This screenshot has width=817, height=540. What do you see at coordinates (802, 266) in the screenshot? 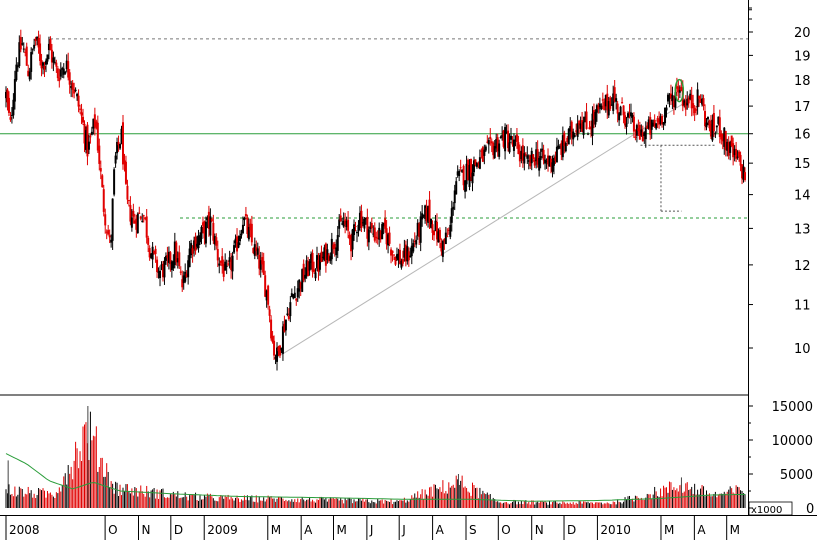
I see `price-y-tick-label: 12` at bounding box center [802, 266].